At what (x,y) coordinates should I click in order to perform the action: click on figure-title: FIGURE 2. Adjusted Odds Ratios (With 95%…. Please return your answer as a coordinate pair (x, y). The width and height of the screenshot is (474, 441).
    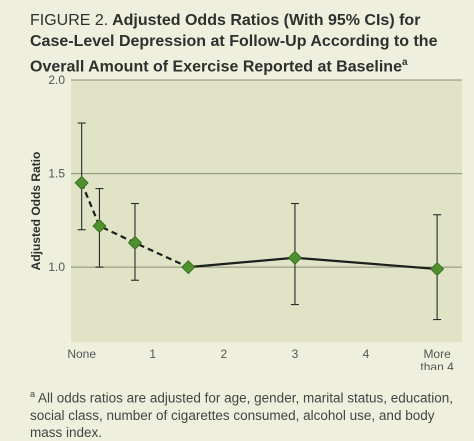
    Looking at the image, I should click on (248, 43).